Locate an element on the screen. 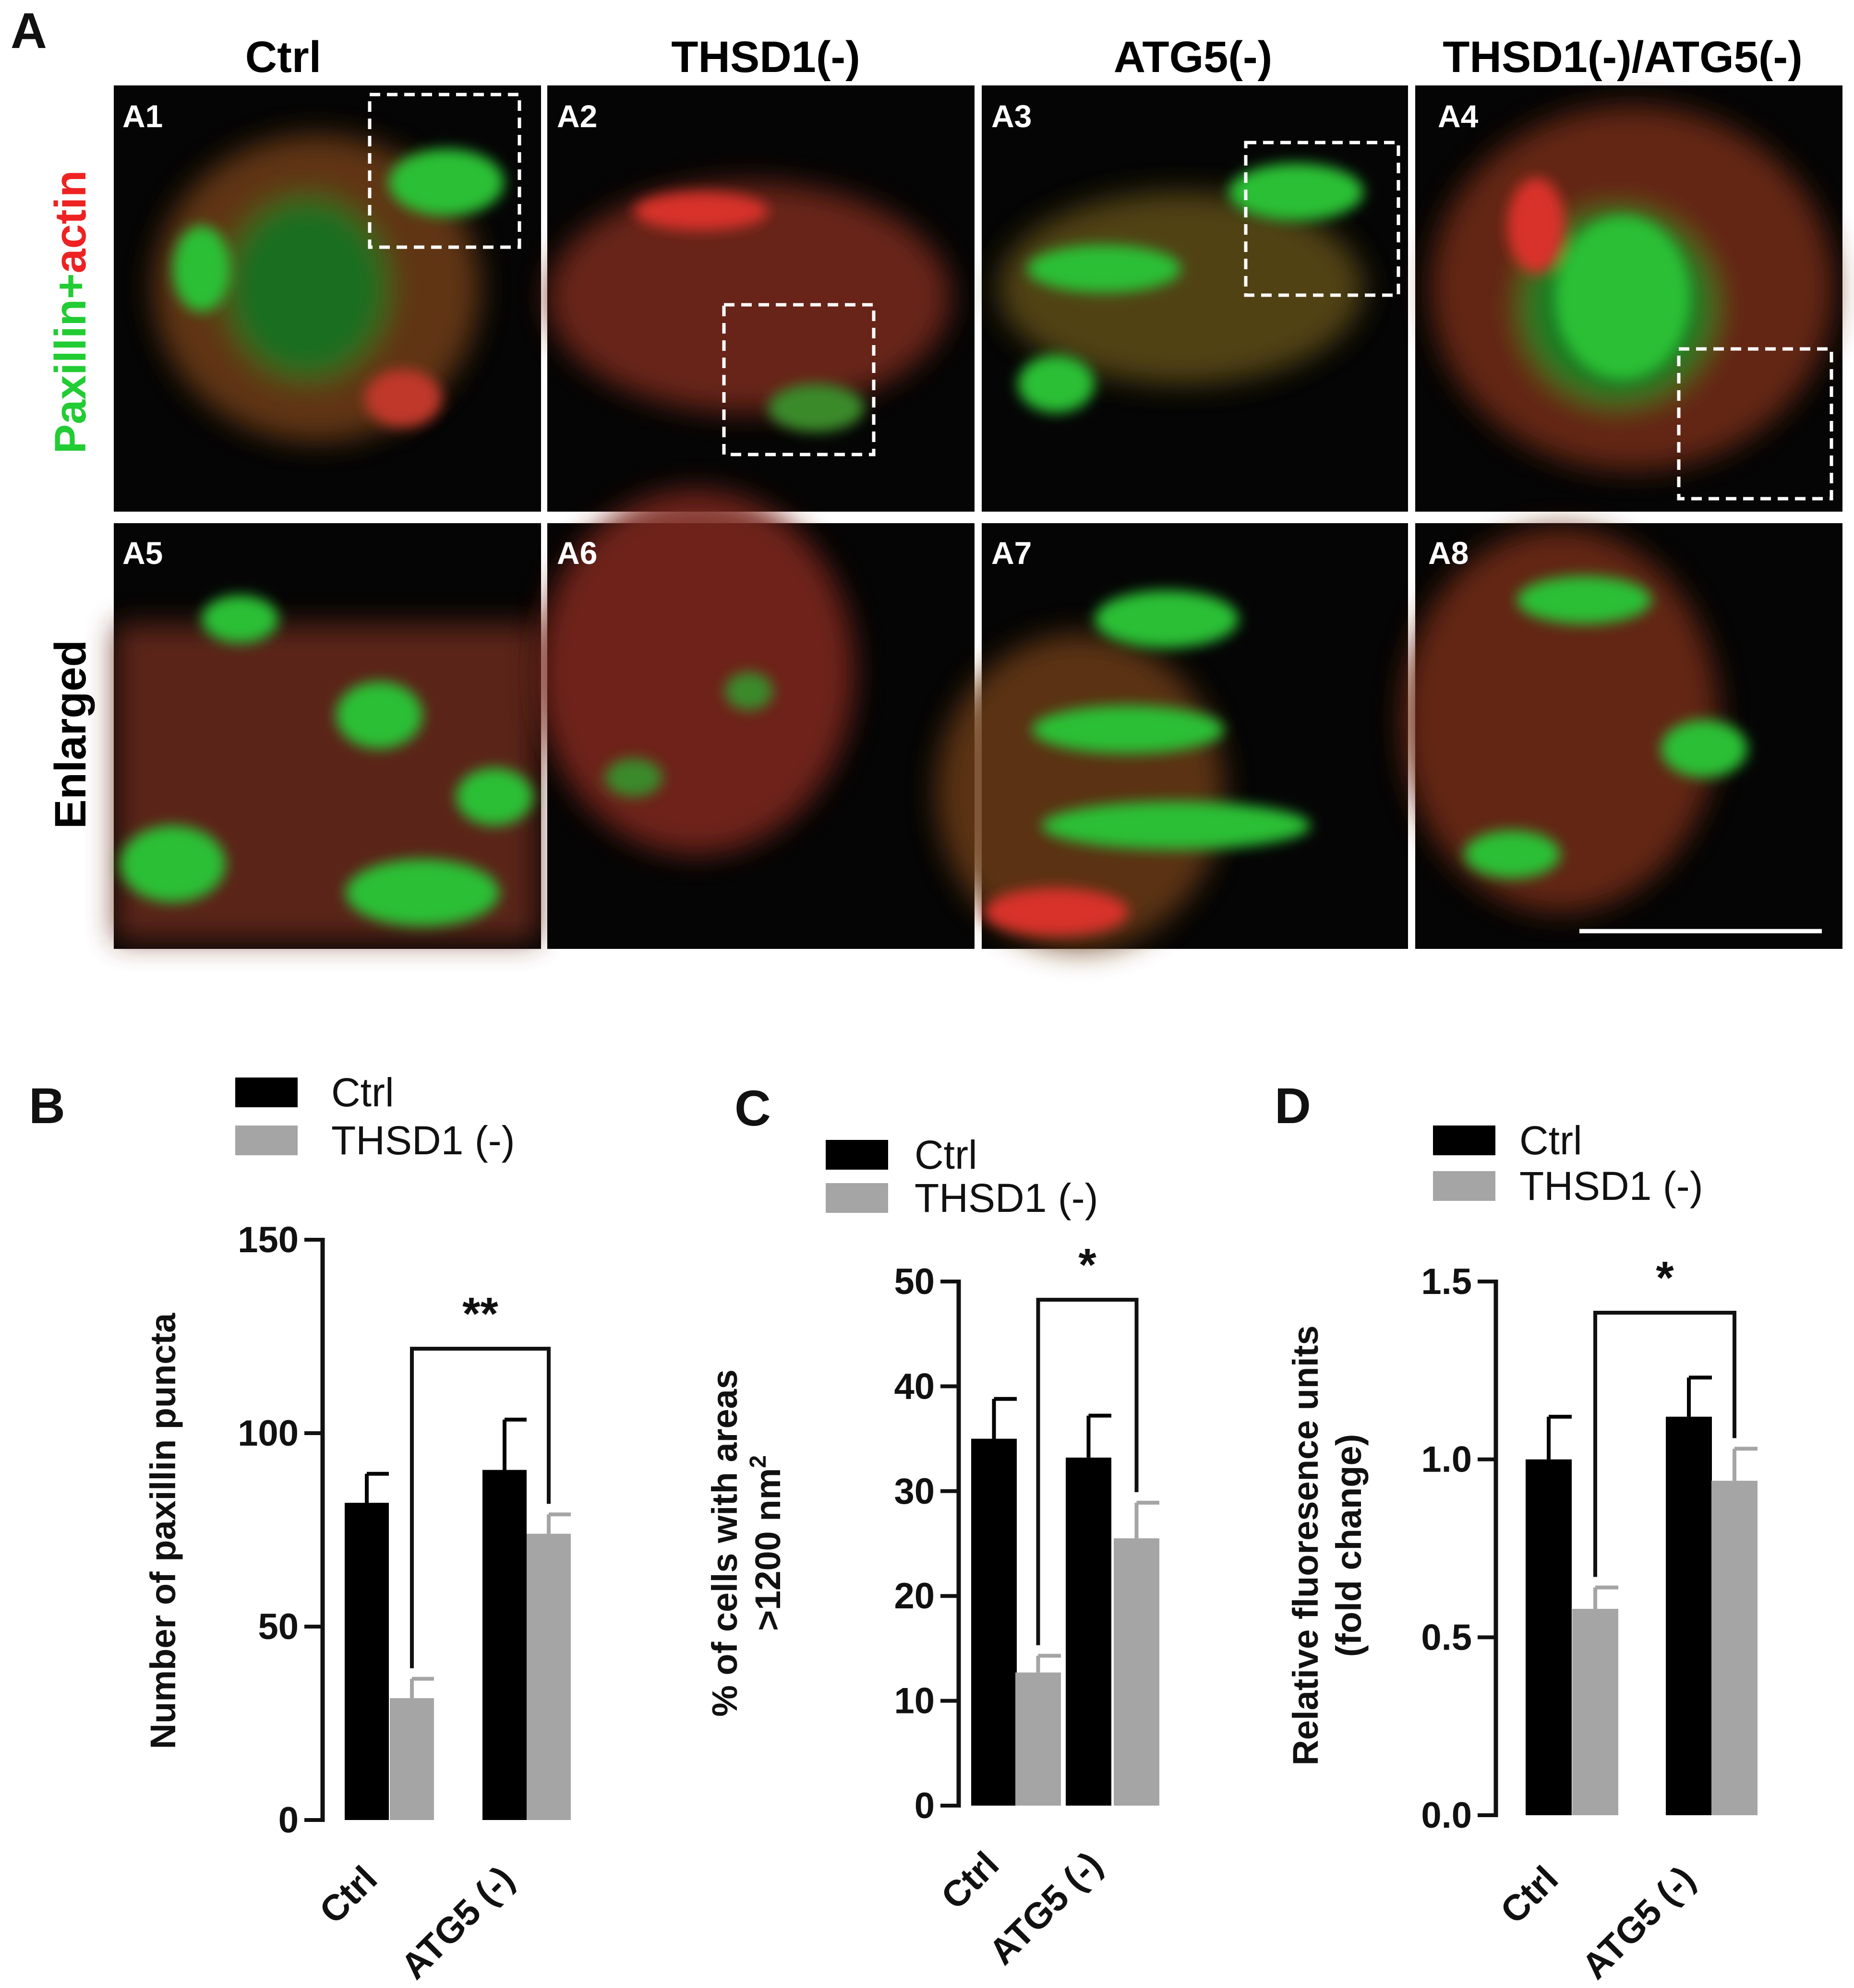 The width and height of the screenshot is (1854, 1988). panel-letter-d: D is located at coordinates (1293, 1106).